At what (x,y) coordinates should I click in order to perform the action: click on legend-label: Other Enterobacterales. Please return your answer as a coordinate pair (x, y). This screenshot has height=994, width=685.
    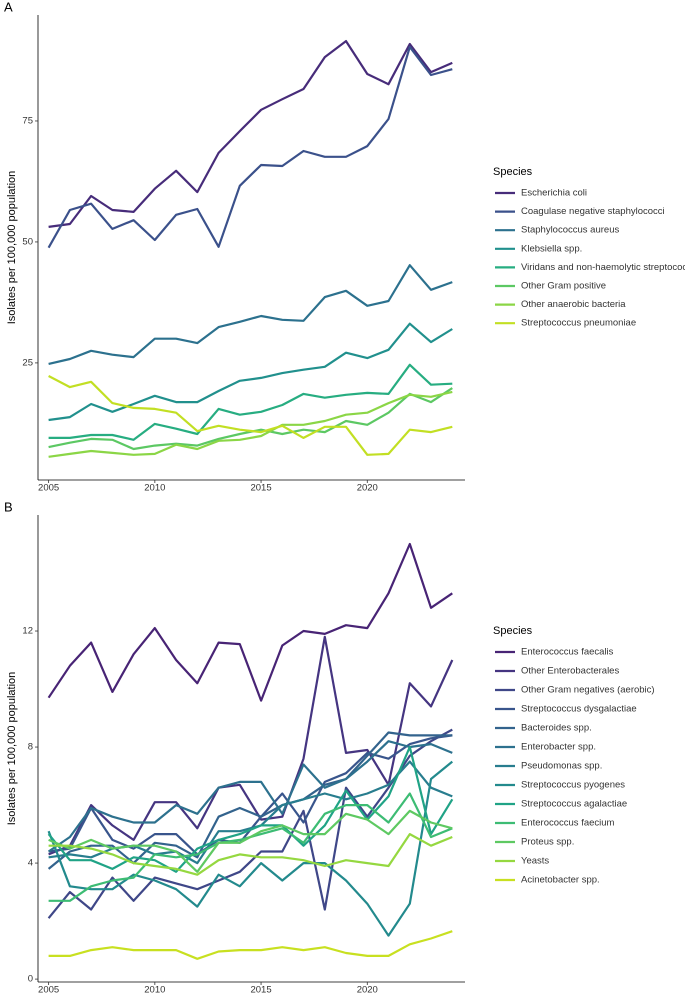
    Looking at the image, I should click on (570, 671).